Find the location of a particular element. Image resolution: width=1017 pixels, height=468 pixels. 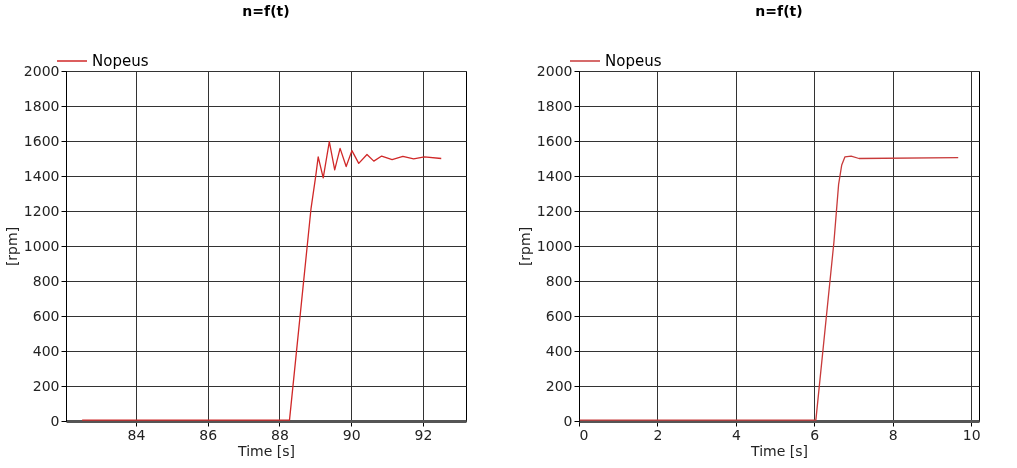

x-tick-label: 86 is located at coordinates (208, 434).